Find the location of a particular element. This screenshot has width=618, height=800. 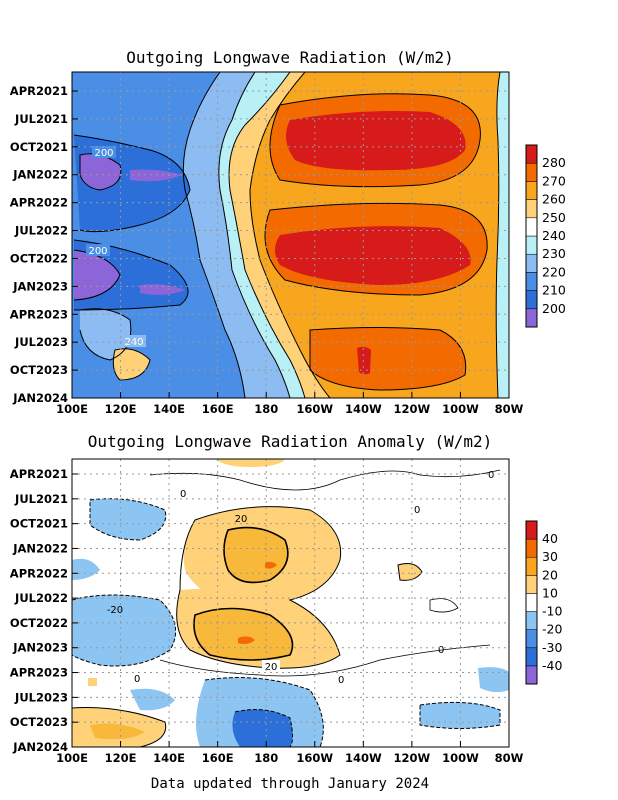

chart1-region-200c is located at coordinates (97, 275).